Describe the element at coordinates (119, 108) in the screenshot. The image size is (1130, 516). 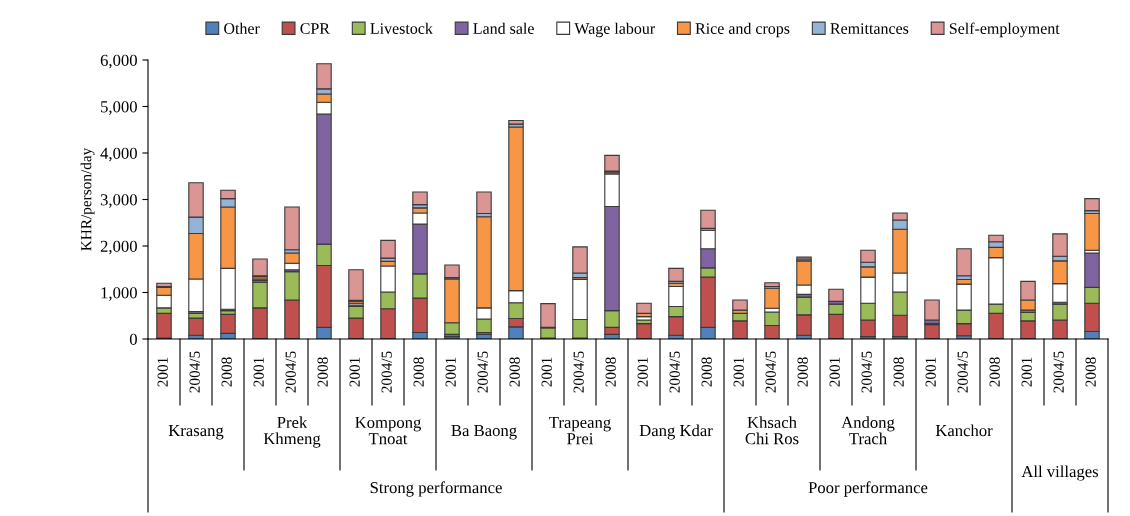
I see `y-tick-label: 5,000` at that location.